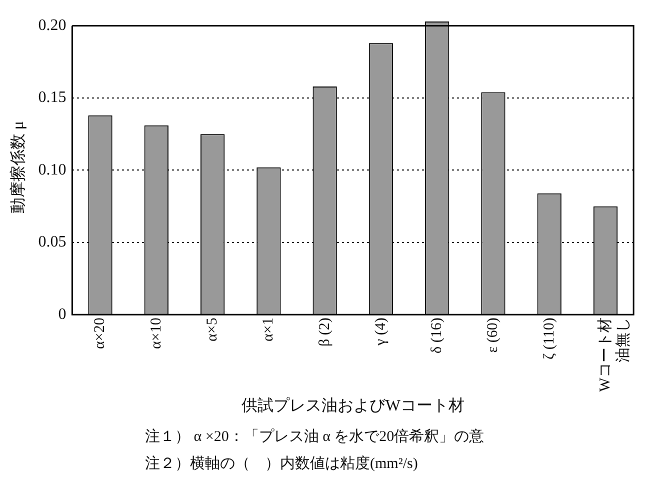 The width and height of the screenshot is (645, 493). Describe the element at coordinates (493, 335) in the screenshot. I see `x-tick-label: ε (60)` at that location.